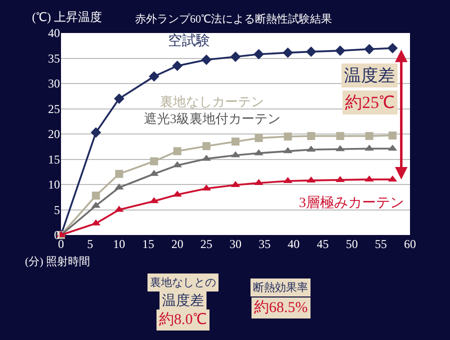 The image size is (450, 340). What do you see at coordinates (281, 308) in the screenshot?
I see `text: 約68.5%` at bounding box center [281, 308].